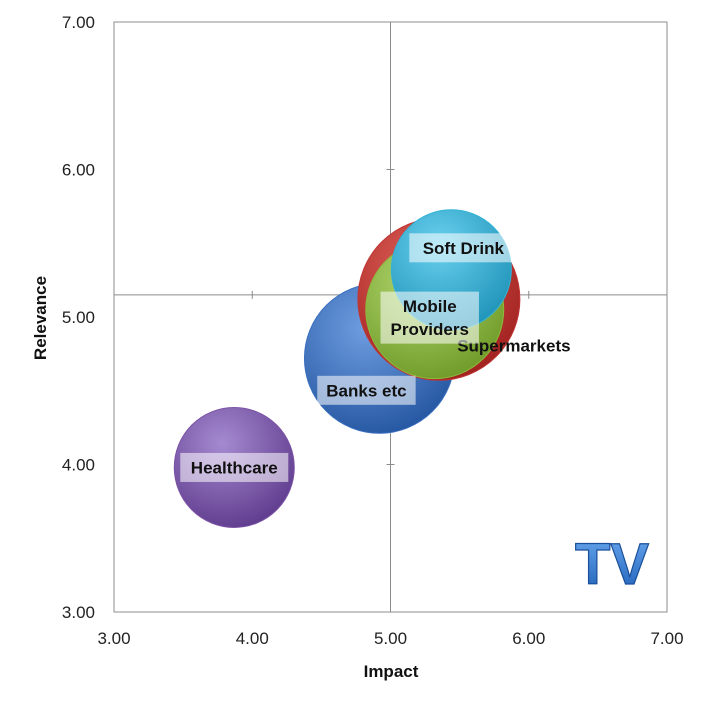 This screenshot has width=709, height=708. I want to click on bubble-label-mobile-providers: Mobile Providers, so click(429, 317).